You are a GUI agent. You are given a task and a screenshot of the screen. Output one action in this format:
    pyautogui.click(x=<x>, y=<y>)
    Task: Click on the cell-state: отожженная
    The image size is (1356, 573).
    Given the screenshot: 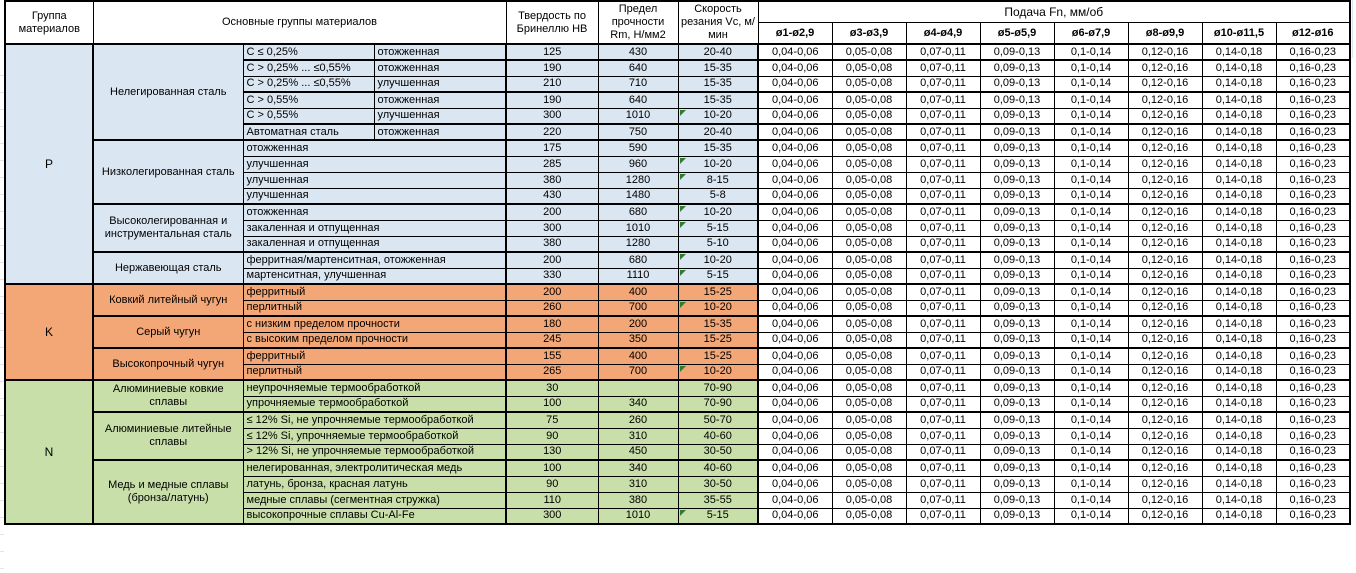 What is the action you would take?
    pyautogui.click(x=440, y=100)
    